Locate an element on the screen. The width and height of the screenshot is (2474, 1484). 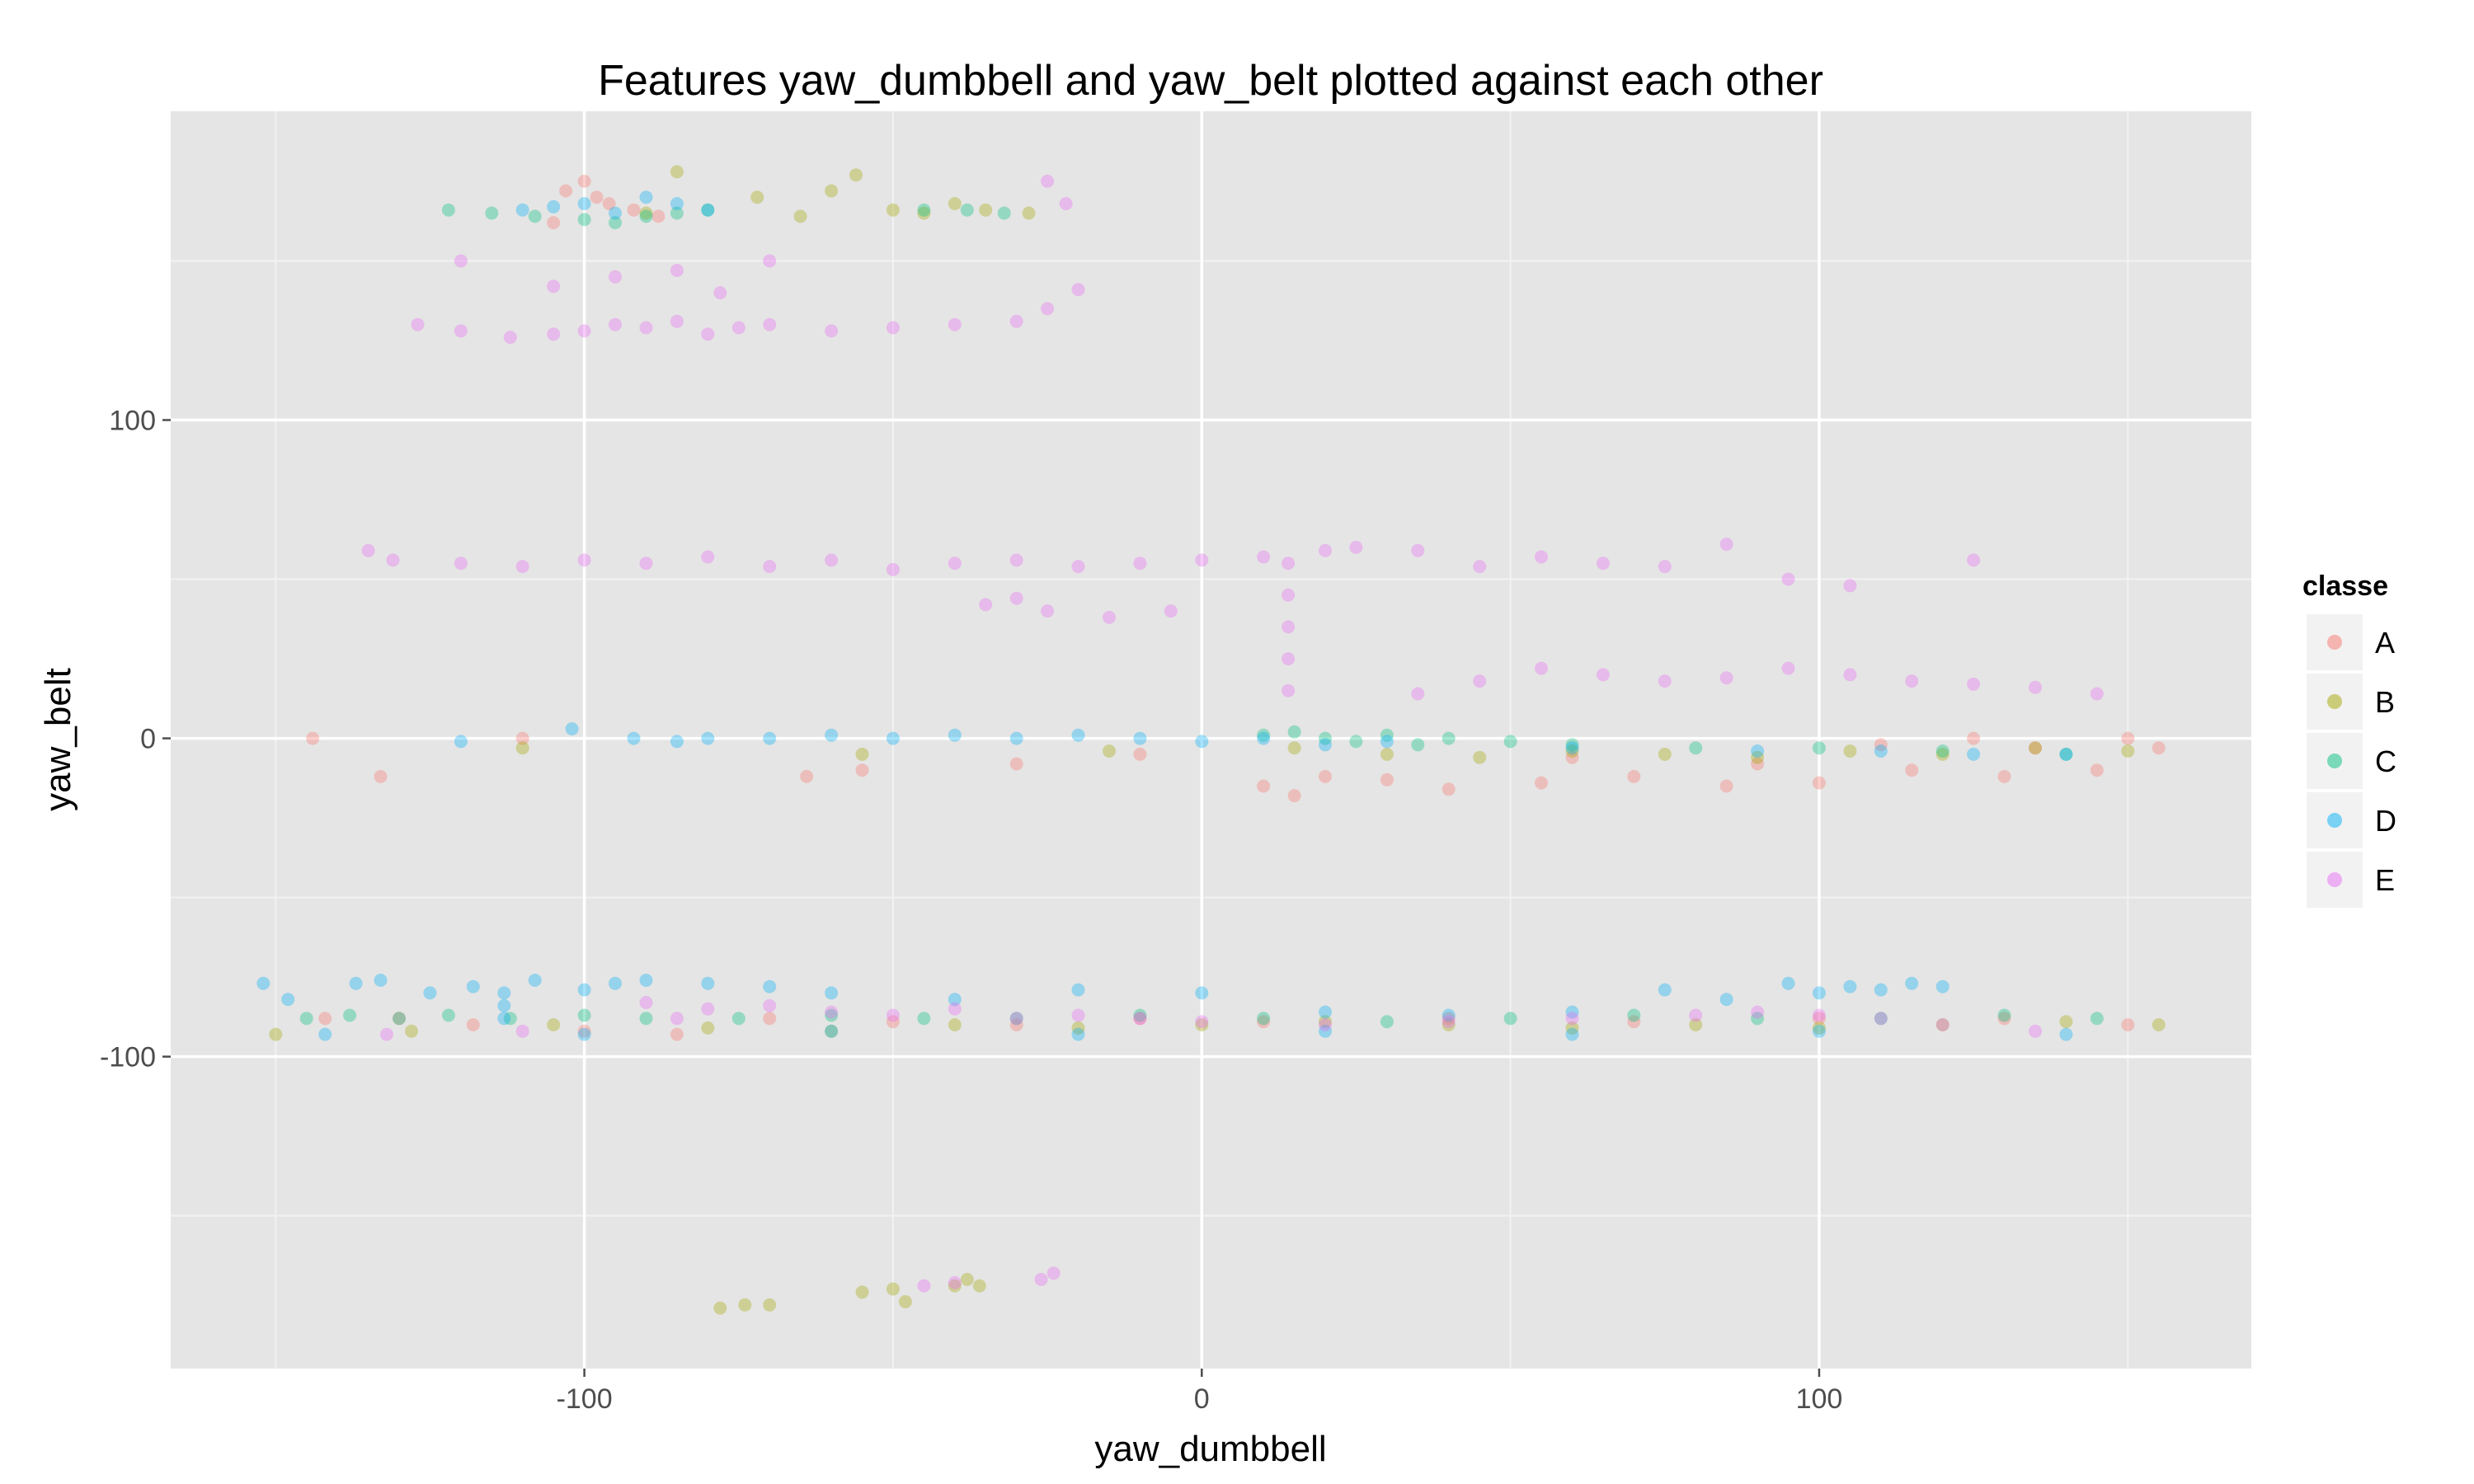
legend-swatch-a is located at coordinates (2334, 642).